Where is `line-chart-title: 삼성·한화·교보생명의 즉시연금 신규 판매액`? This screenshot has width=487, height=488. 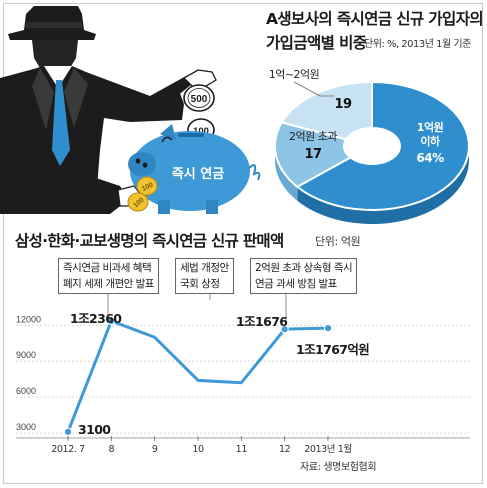
line-chart-title: 삼성·한화·교보생명의 즉시연금 신규 판매액 is located at coordinates (149, 241).